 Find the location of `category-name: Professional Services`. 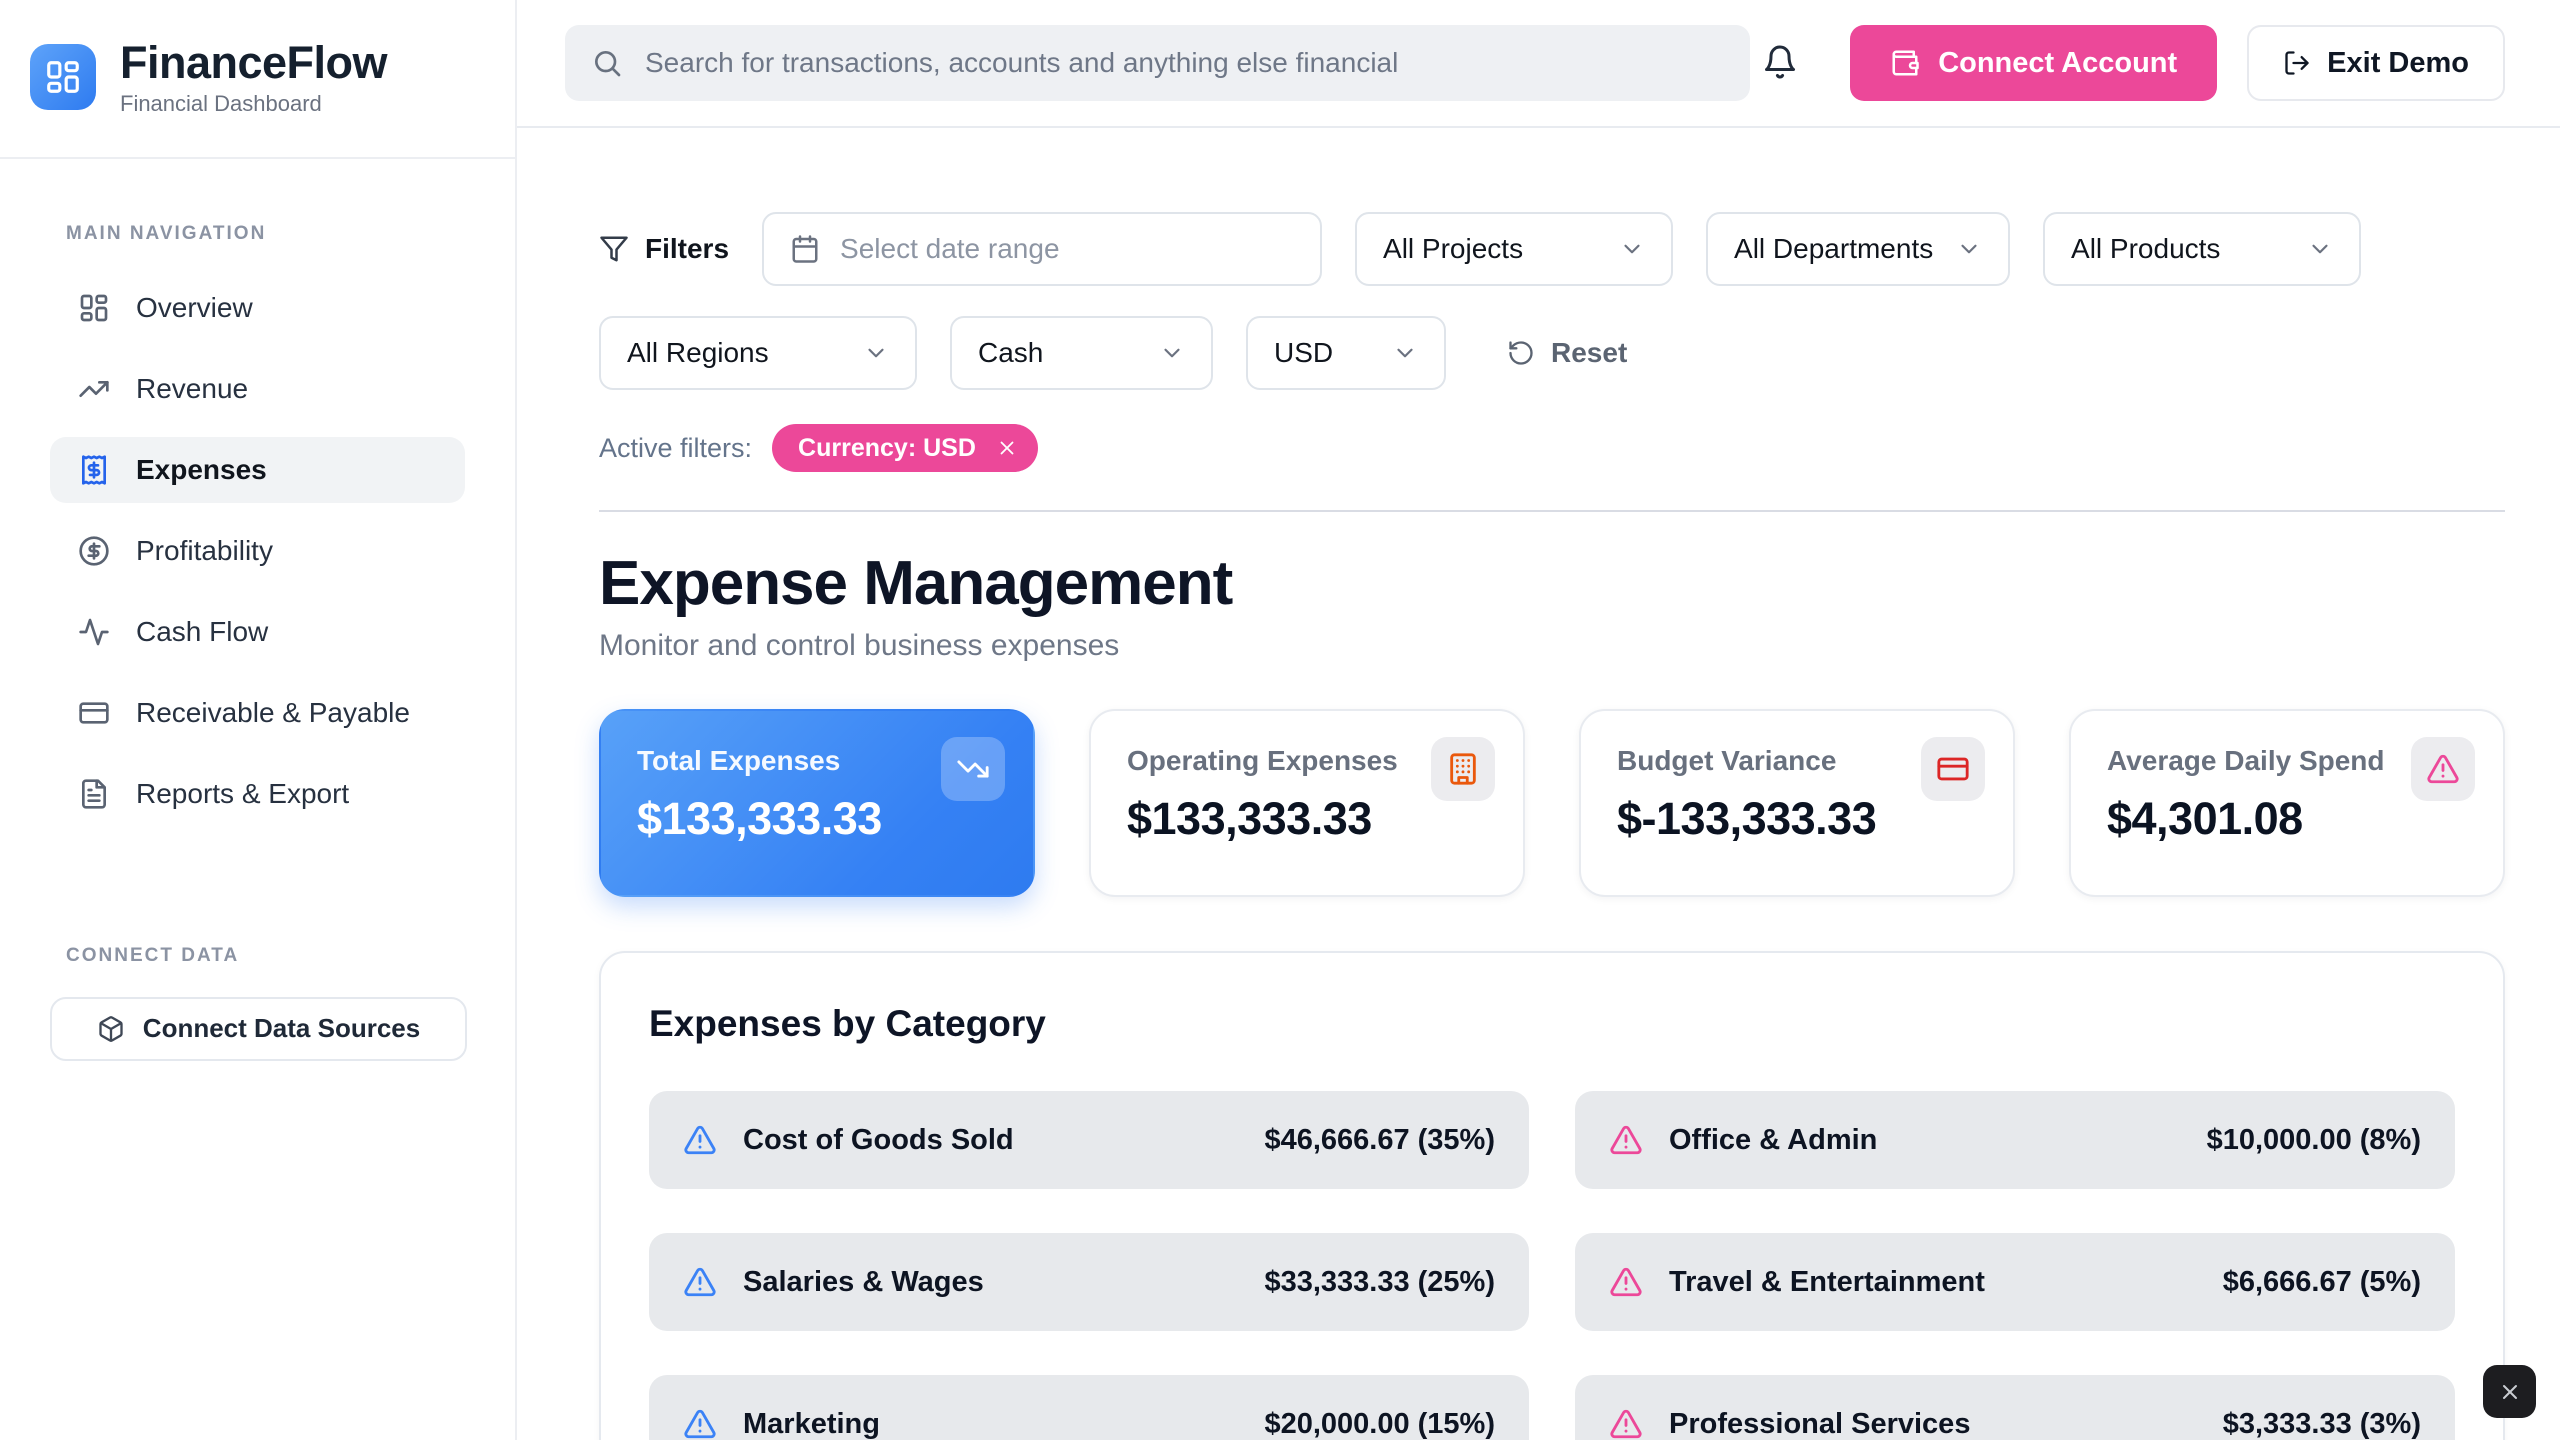

category-name: Professional Services is located at coordinates (1820, 1423).